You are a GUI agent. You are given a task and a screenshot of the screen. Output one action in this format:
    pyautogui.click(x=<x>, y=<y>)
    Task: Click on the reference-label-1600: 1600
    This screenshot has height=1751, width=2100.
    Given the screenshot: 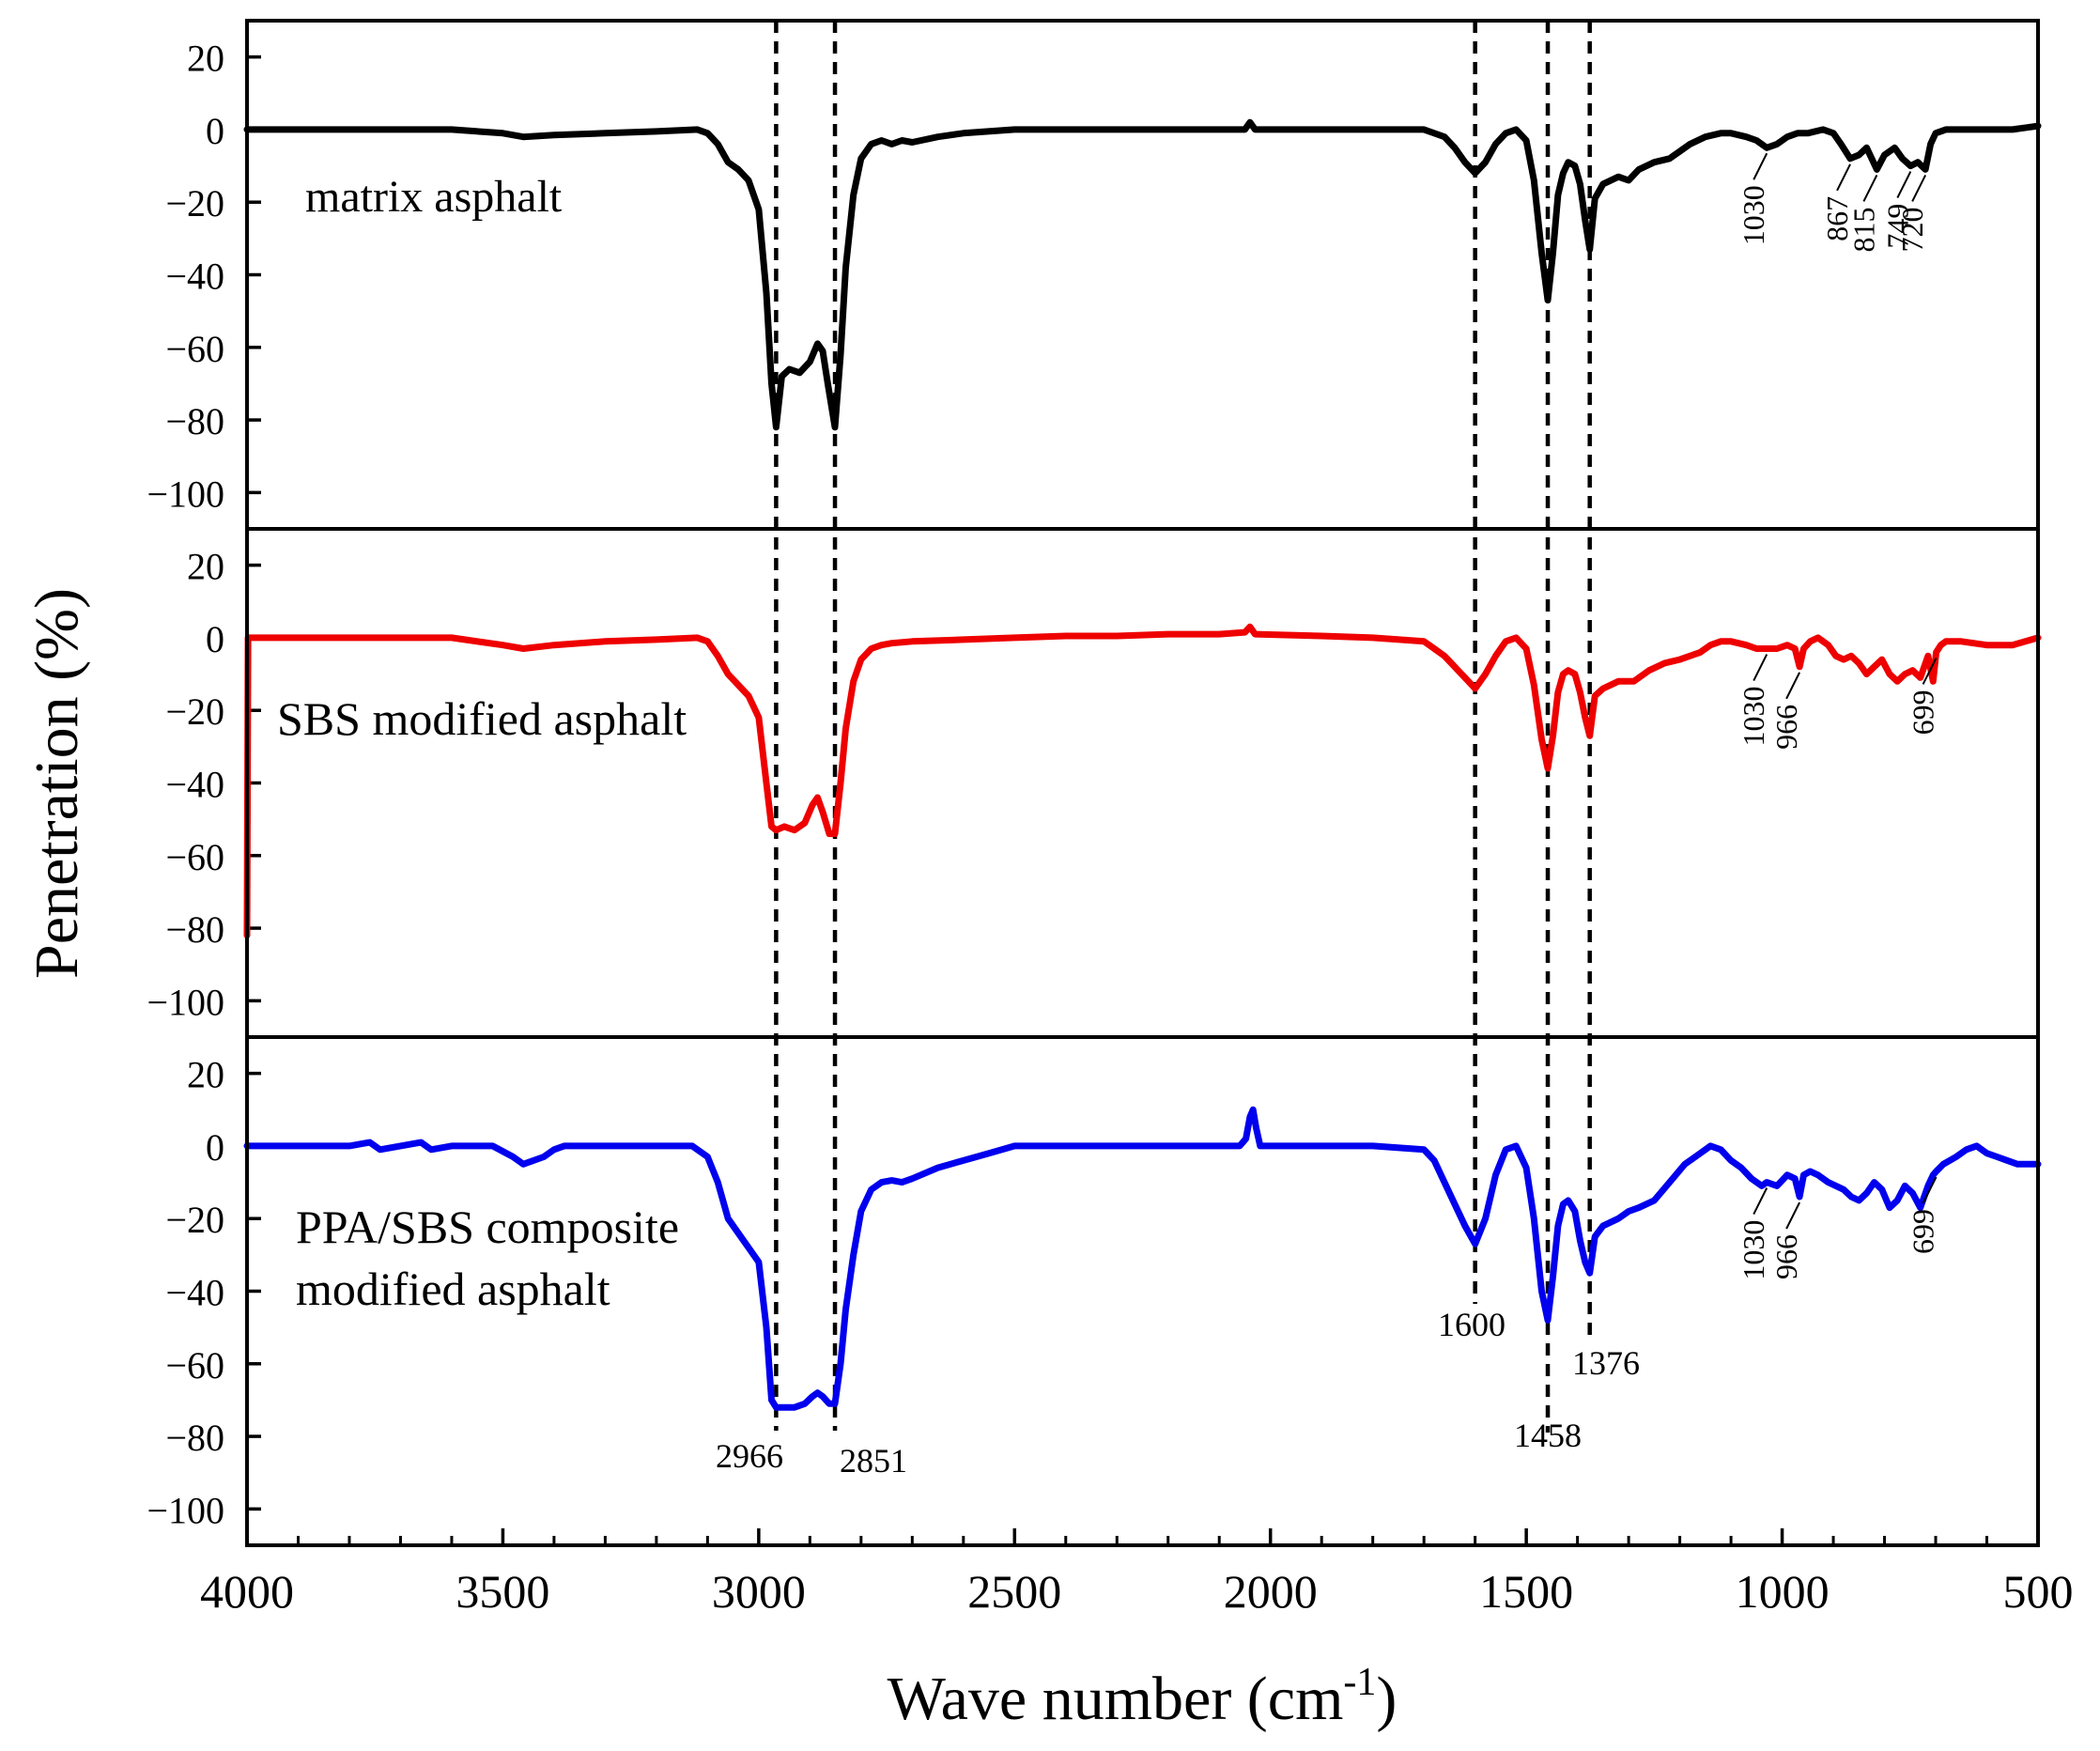 What is the action you would take?
    pyautogui.click(x=1472, y=1324)
    